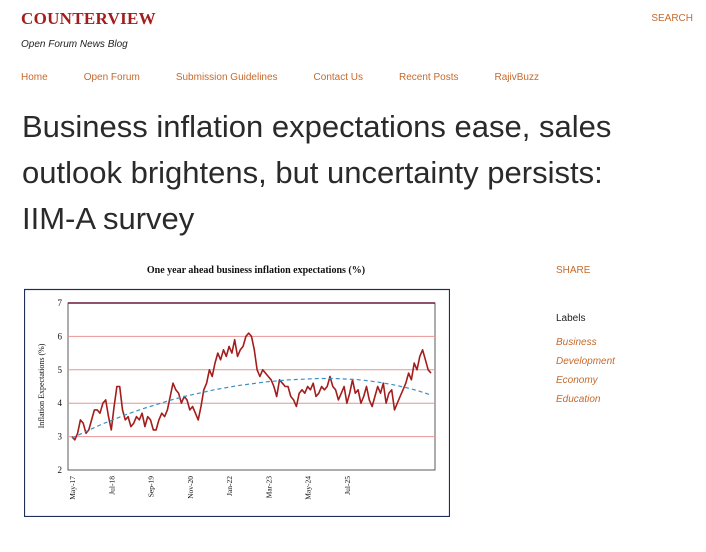 This screenshot has height=552, width=706. I want to click on x-tick-label: May-17, so click(72, 488).